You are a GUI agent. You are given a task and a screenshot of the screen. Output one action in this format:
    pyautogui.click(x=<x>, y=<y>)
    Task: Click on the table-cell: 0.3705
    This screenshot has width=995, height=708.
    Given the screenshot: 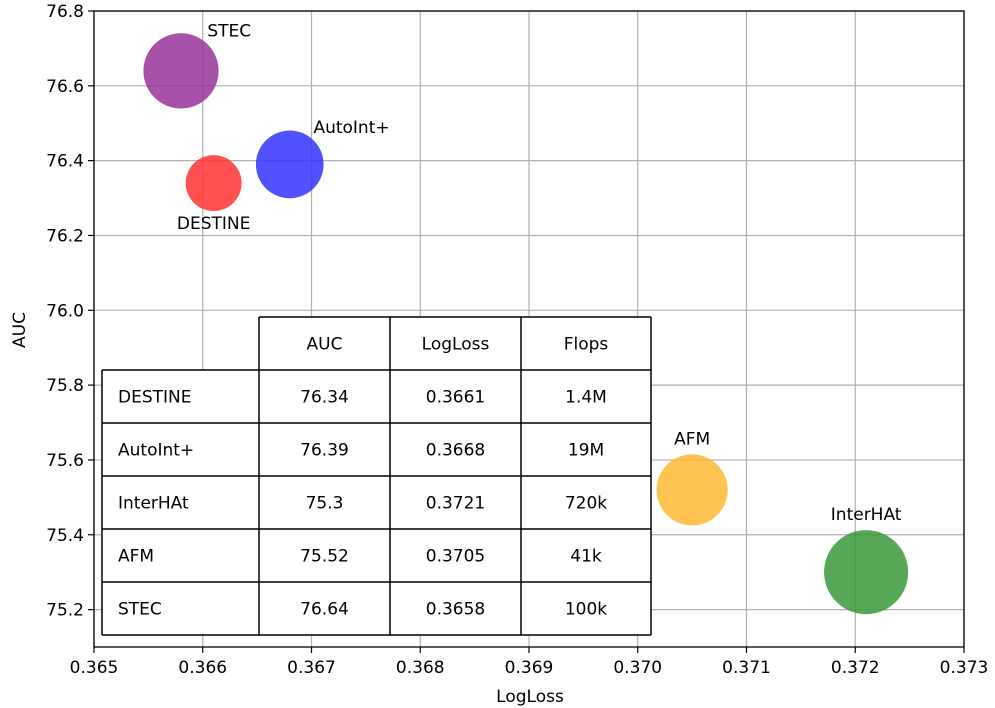 What is the action you would take?
    pyautogui.click(x=455, y=557)
    